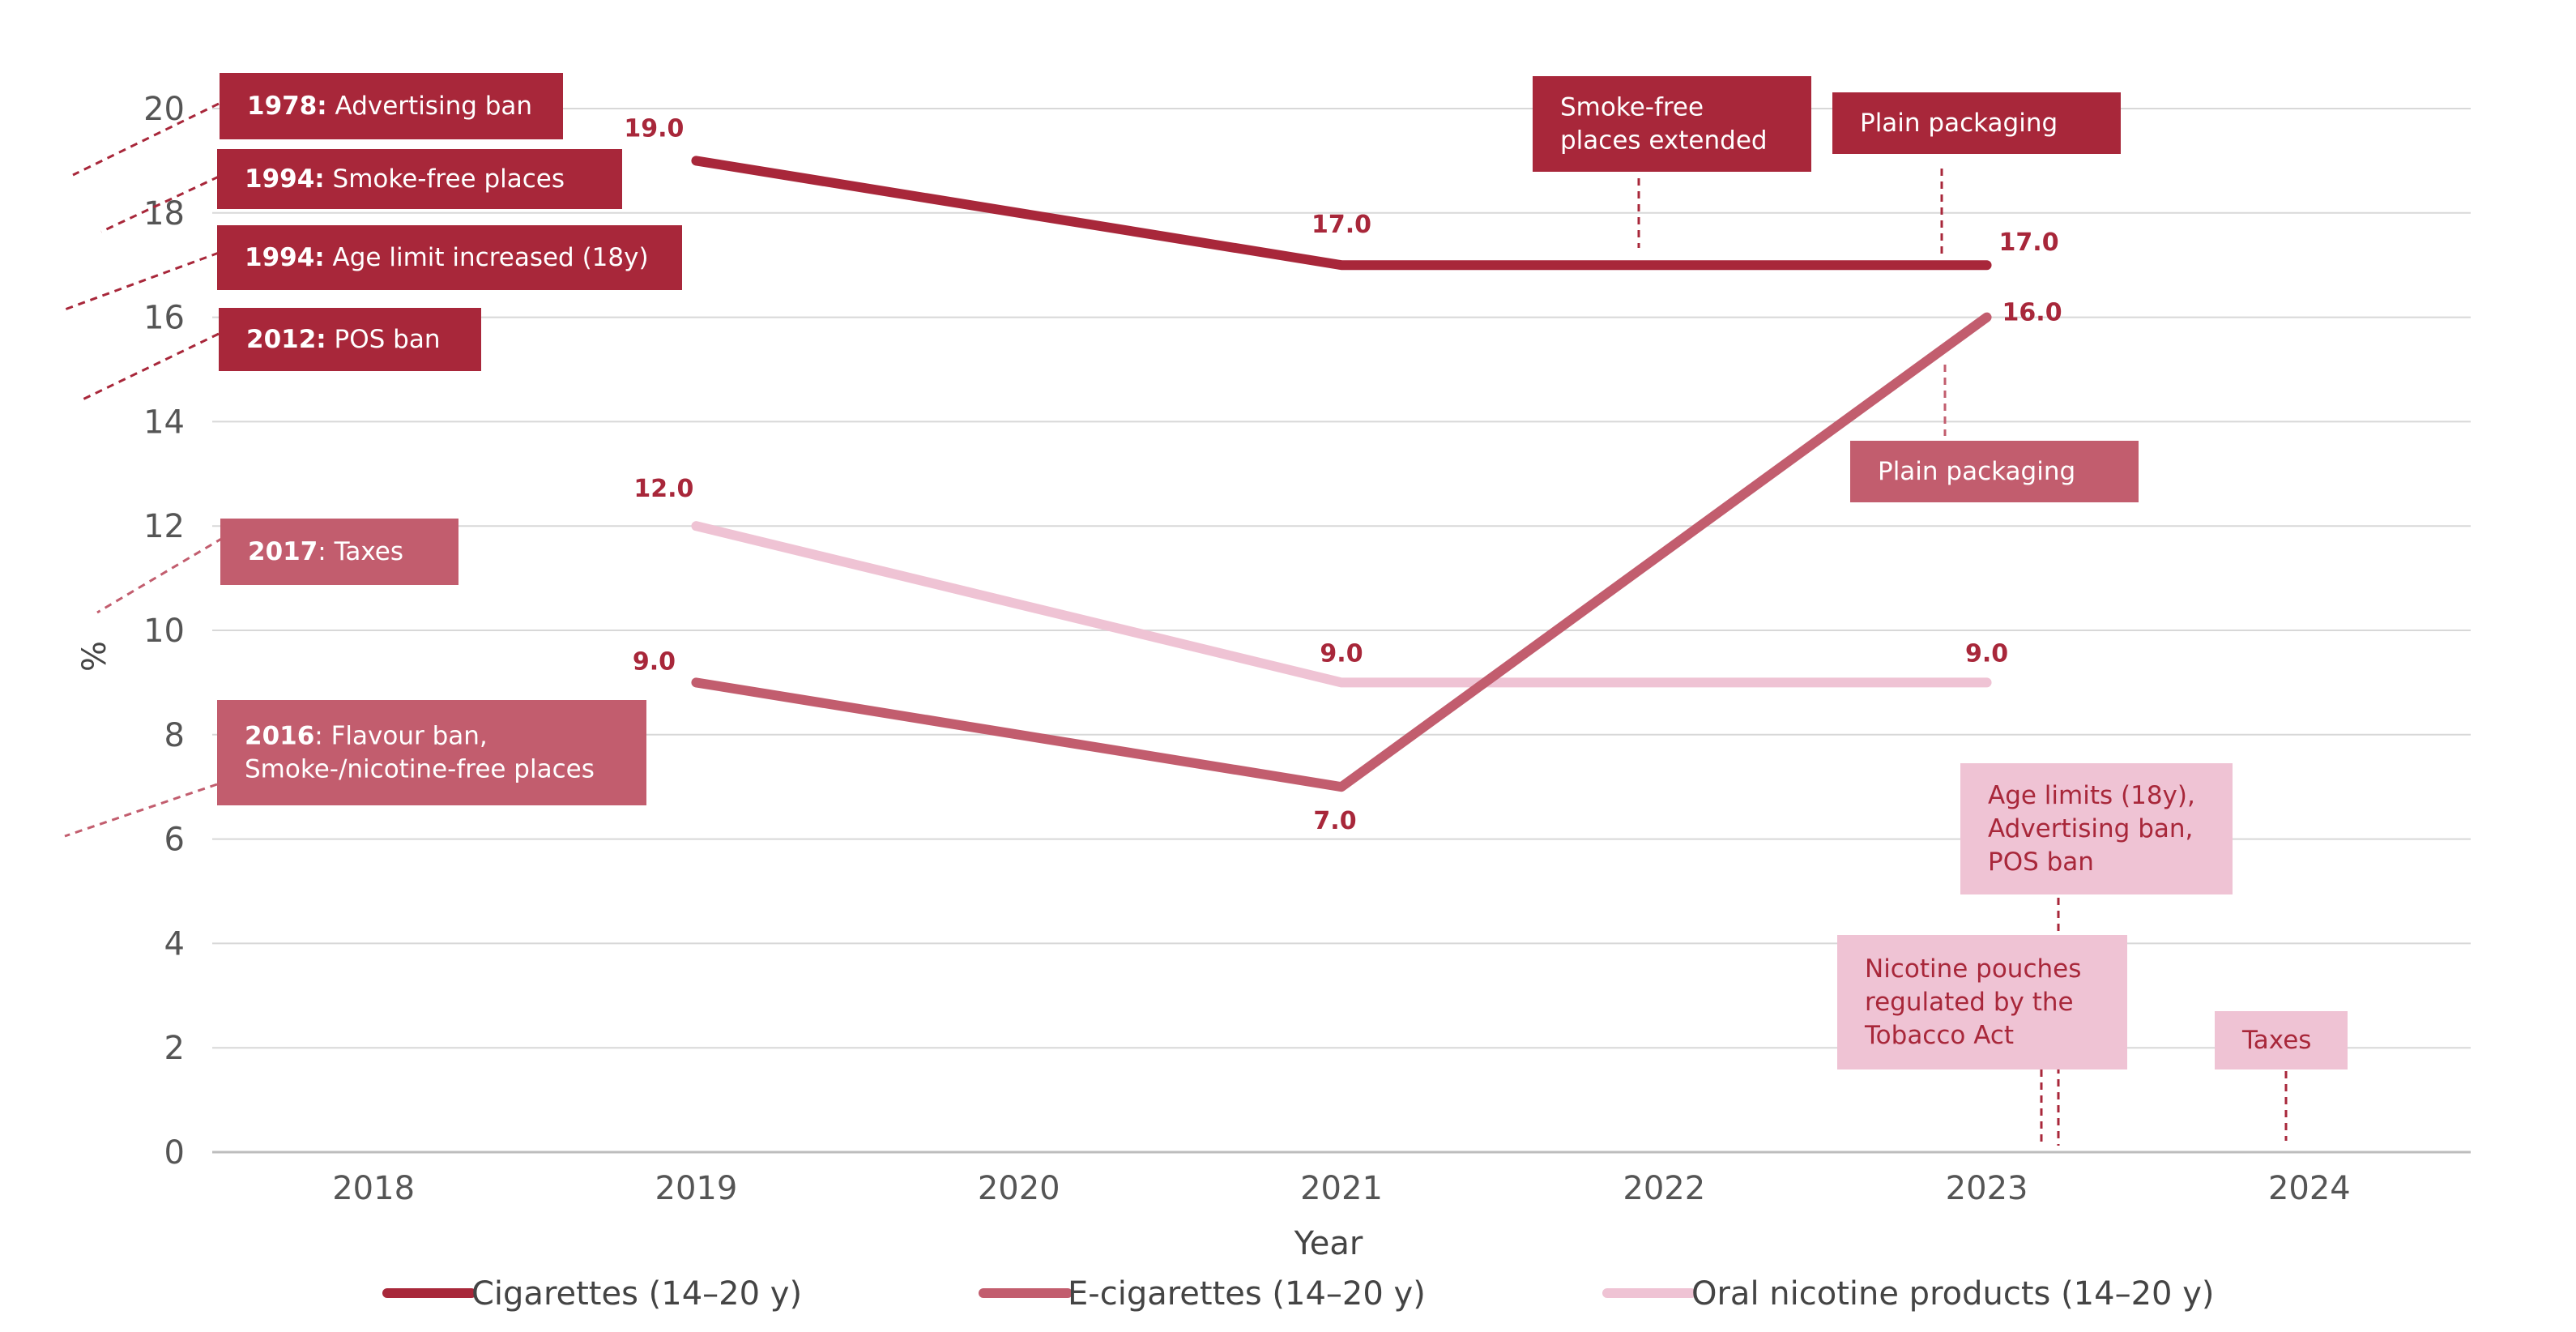 The height and width of the screenshot is (1332, 2576). Describe the element at coordinates (164, 526) in the screenshot. I see `y-tick-label: 12` at that location.